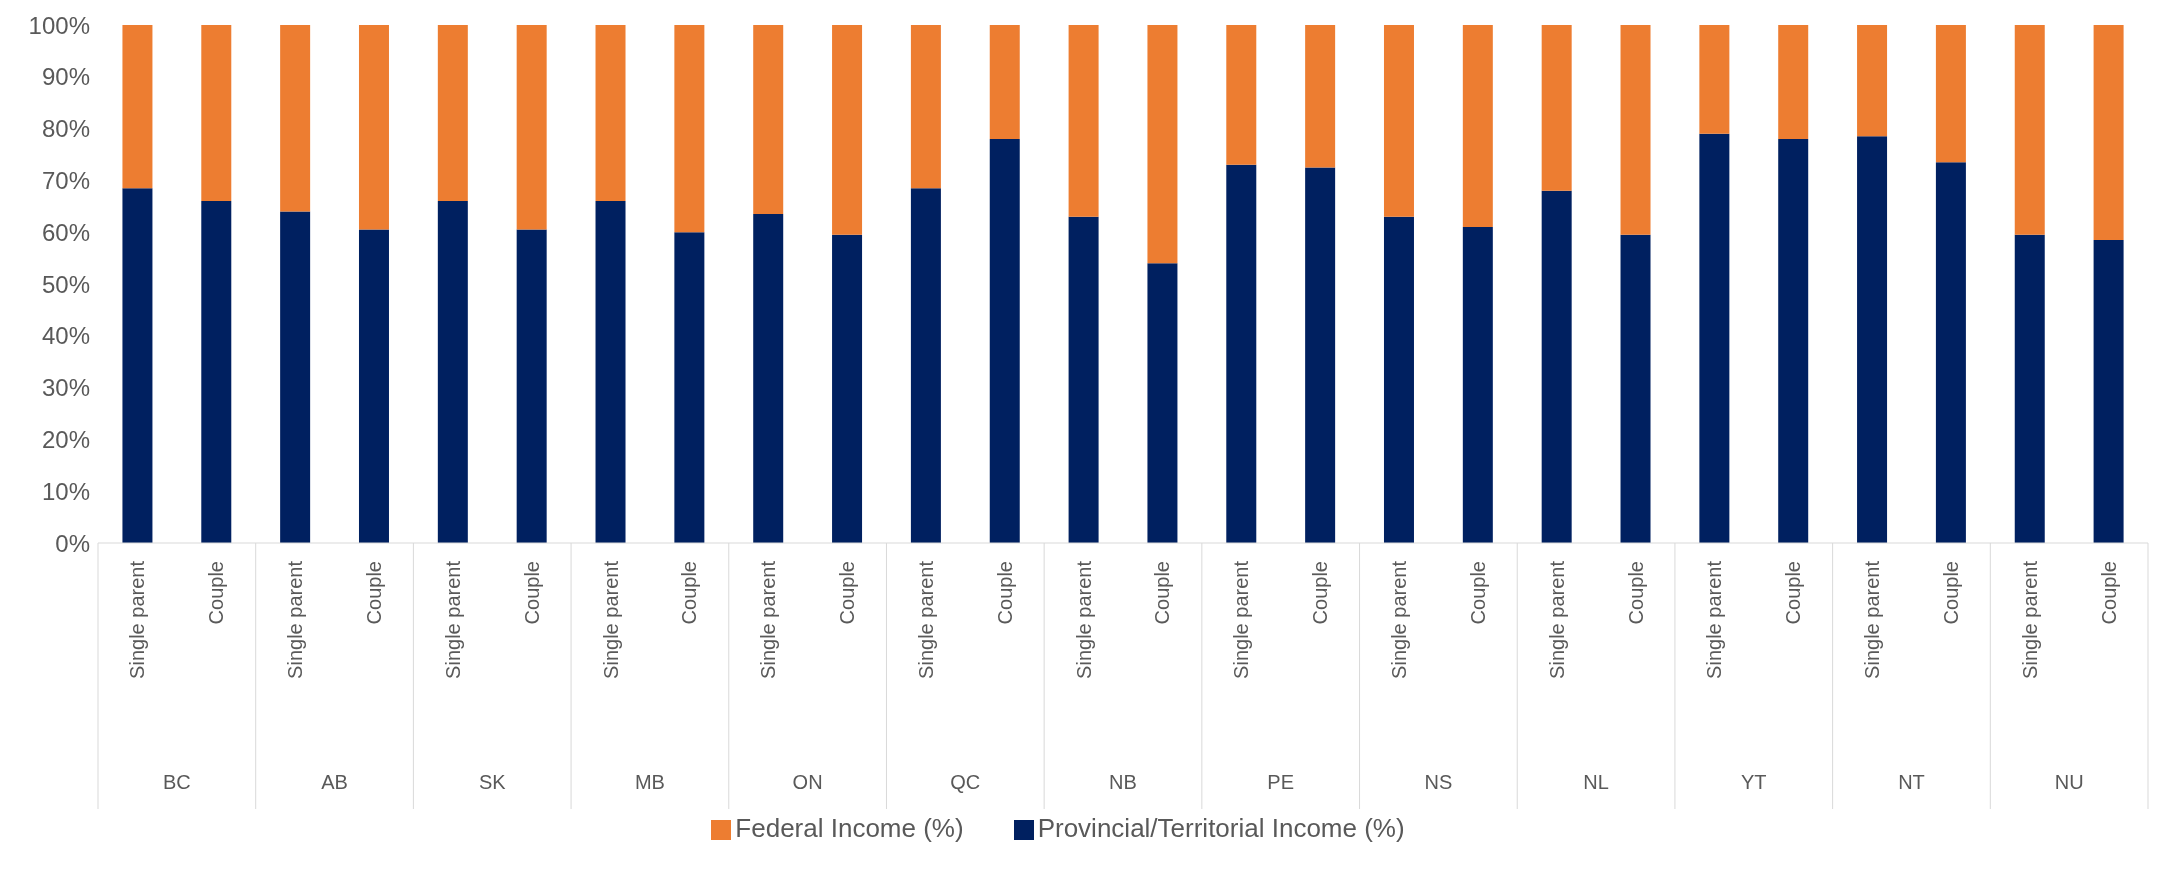  Describe the element at coordinates (807, 782) in the screenshot. I see `text: ON` at that location.